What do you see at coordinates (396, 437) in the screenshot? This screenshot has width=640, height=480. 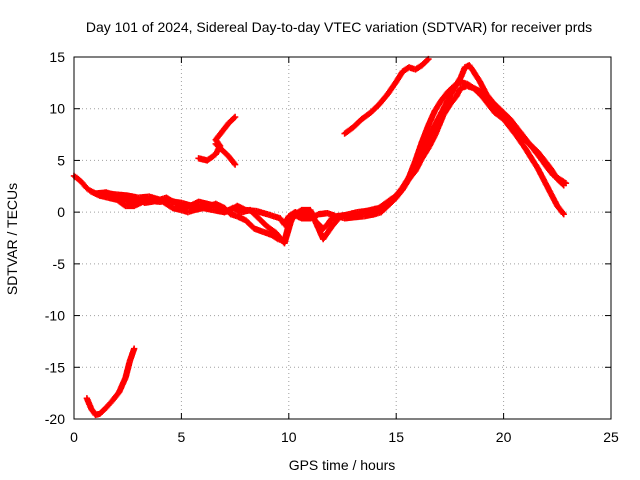 I see `x-tick-label: 15` at bounding box center [396, 437].